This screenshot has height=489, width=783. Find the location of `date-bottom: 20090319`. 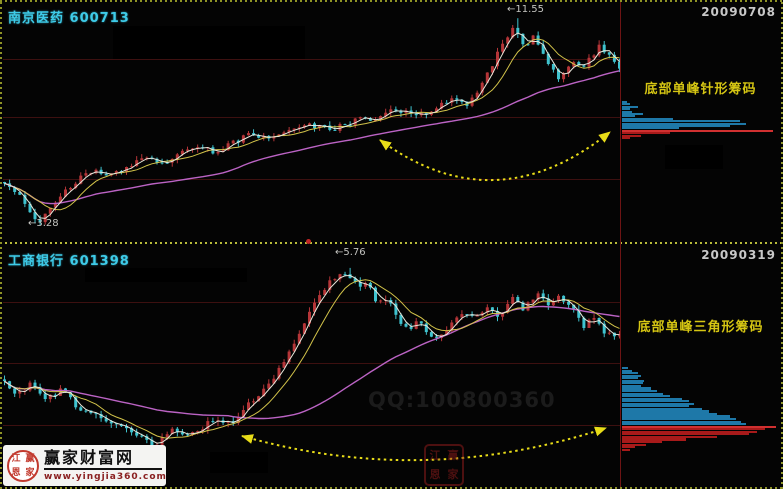

date-bottom: 20090319 is located at coordinates (738, 255).